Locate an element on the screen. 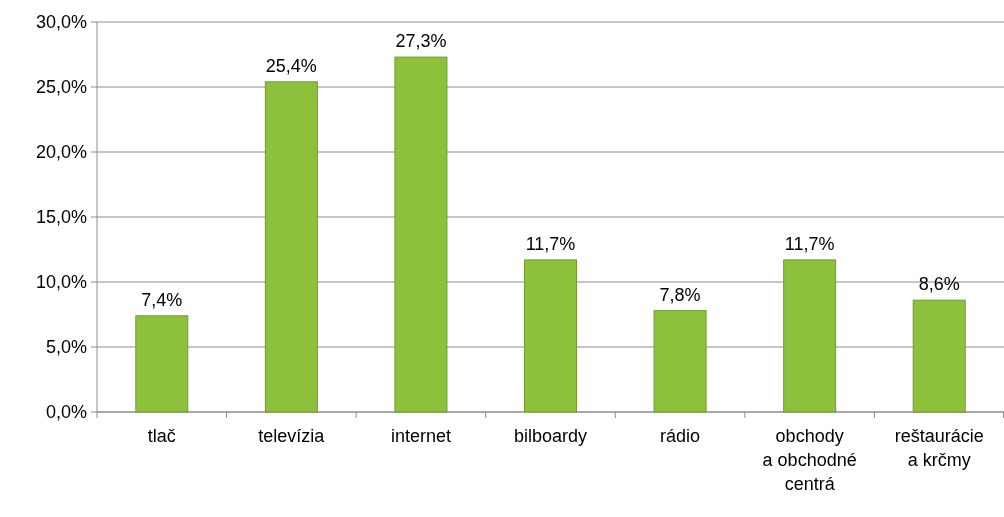 The height and width of the screenshot is (517, 1004). x-tick-label: televízia is located at coordinates (292, 436).